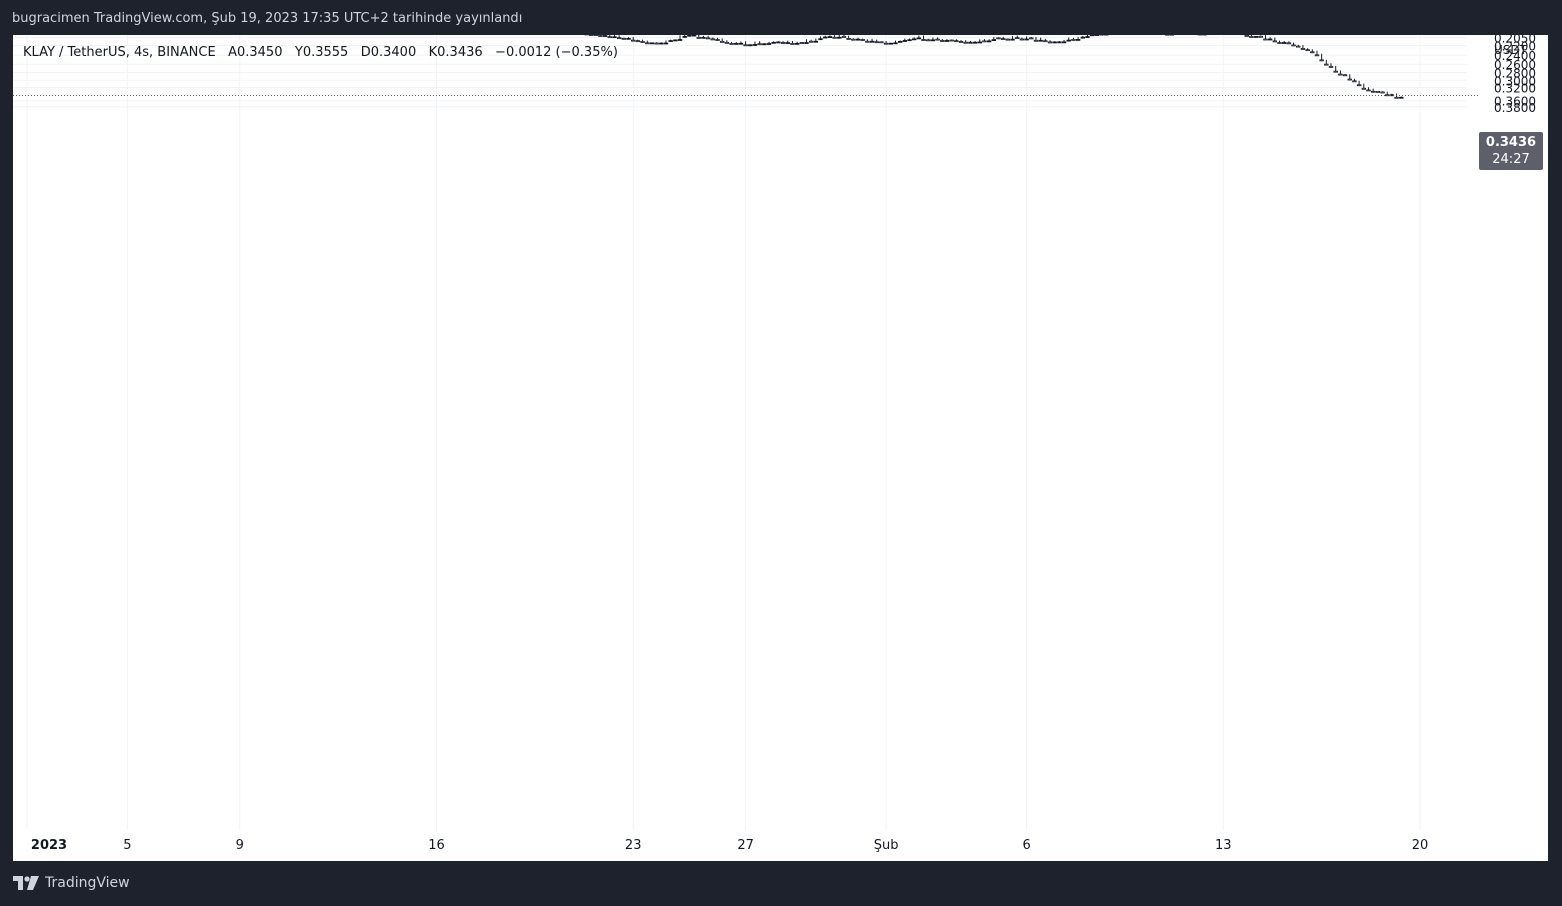 The height and width of the screenshot is (906, 1562). I want to click on price-axis-label: 0.3200, so click(1515, 89).